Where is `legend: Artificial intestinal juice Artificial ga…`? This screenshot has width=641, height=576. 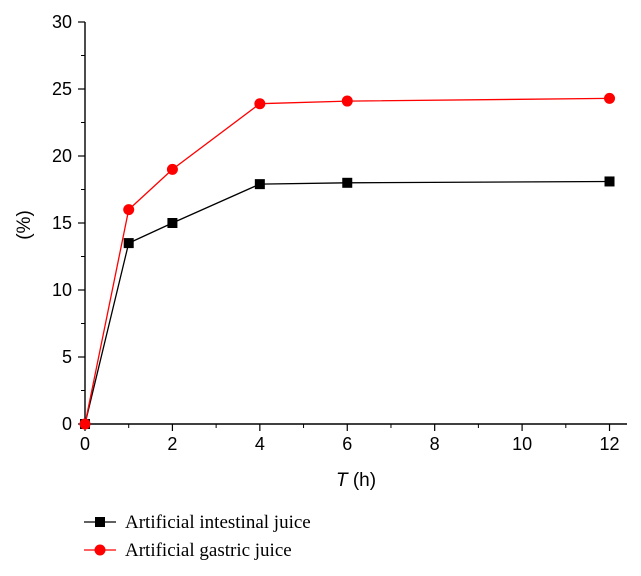 legend: Artificial intestinal juice Artificial ga… is located at coordinates (197, 536).